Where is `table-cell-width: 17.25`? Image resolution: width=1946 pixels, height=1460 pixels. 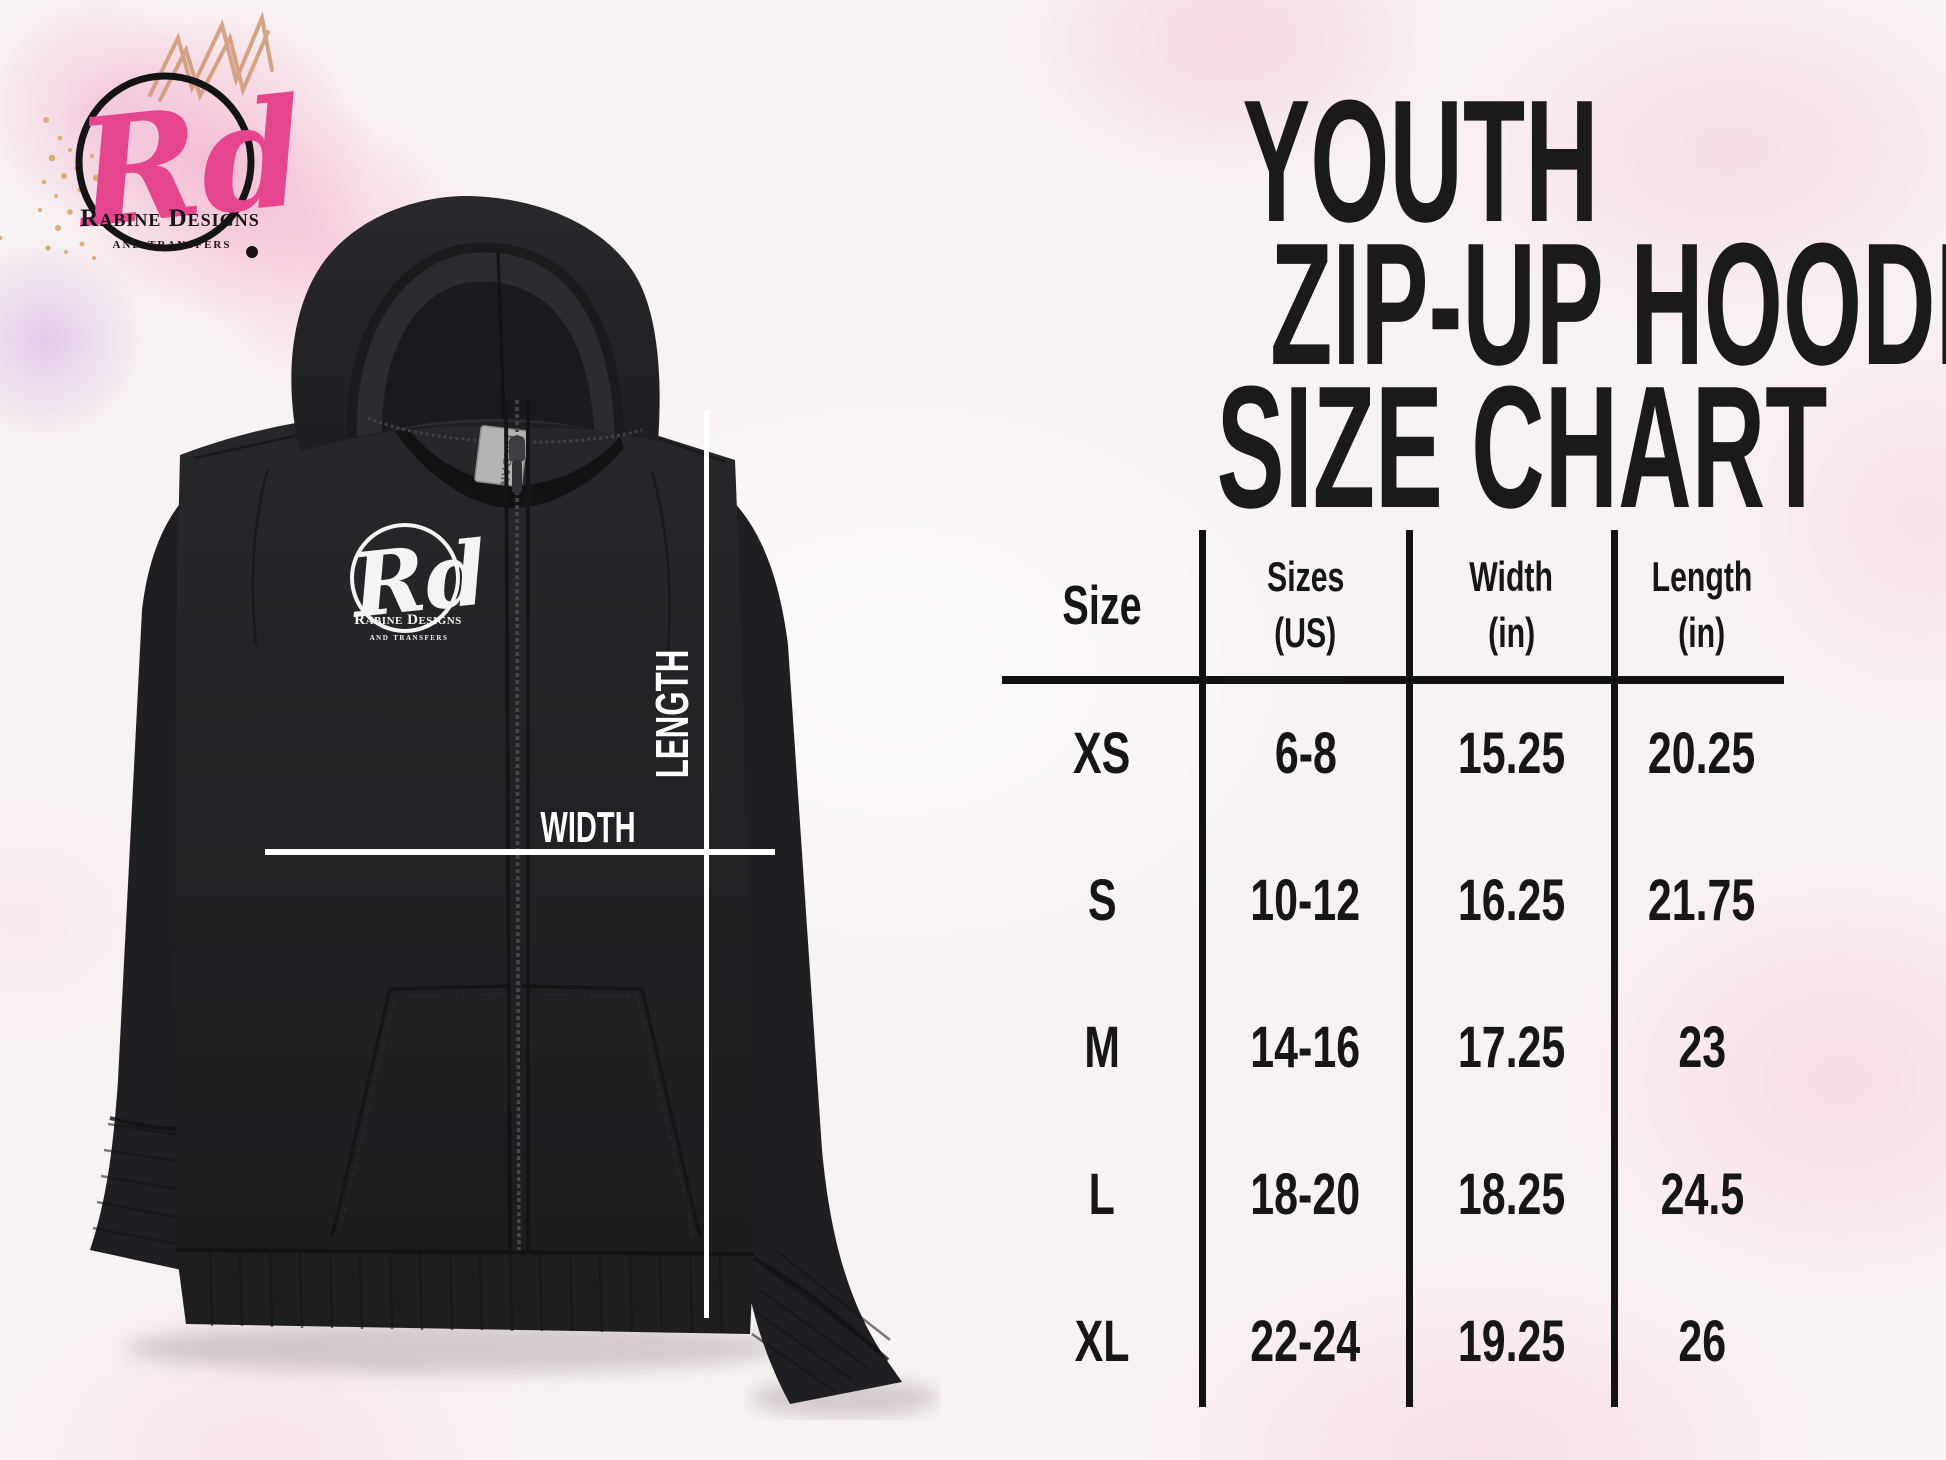 table-cell-width: 17.25 is located at coordinates (1511, 1047).